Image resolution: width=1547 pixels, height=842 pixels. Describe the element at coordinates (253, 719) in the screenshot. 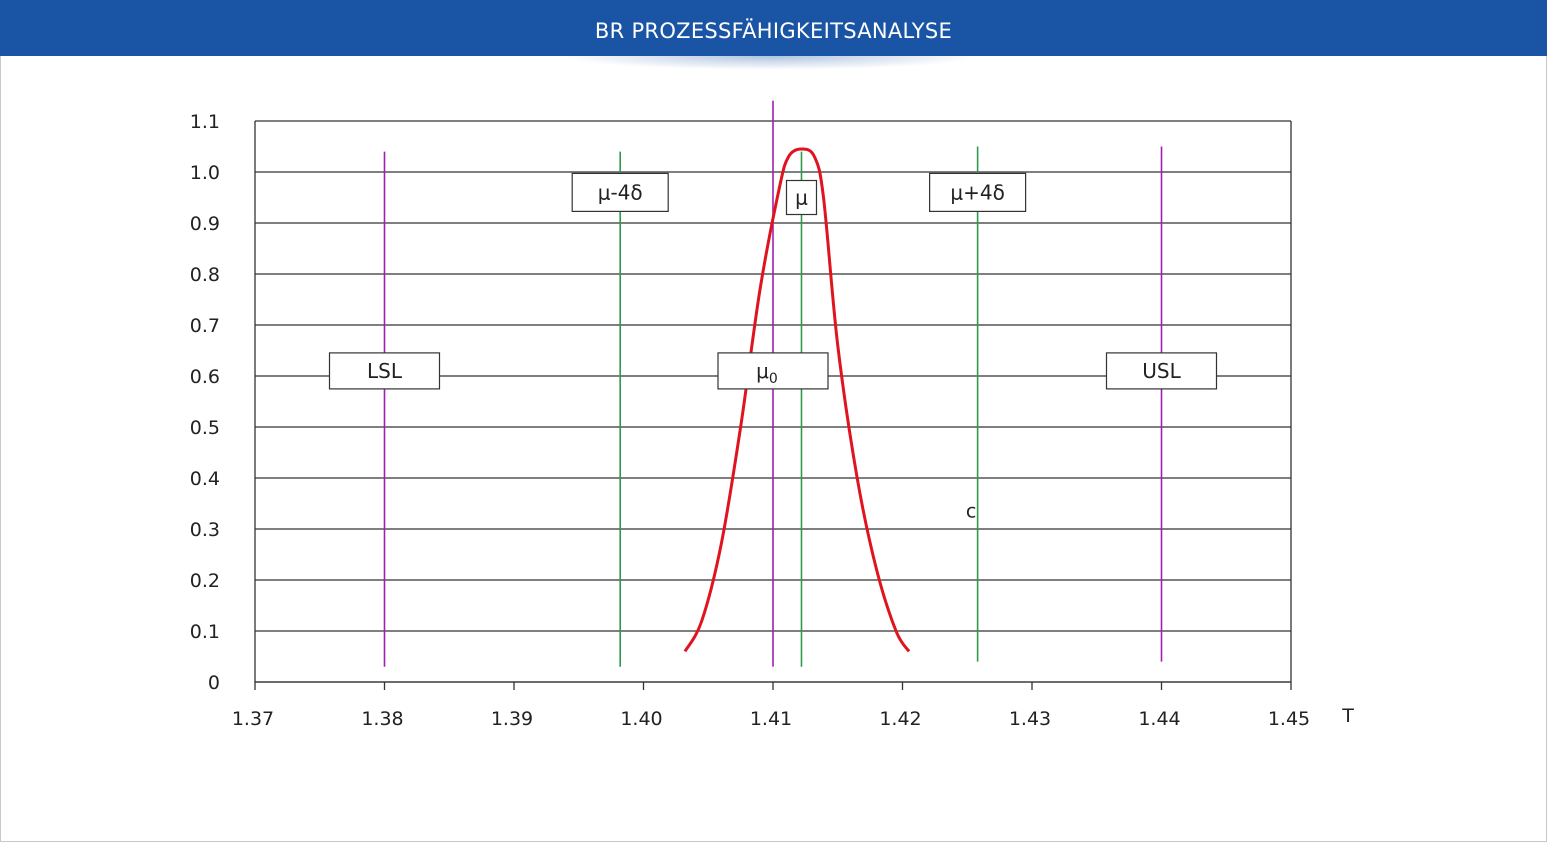

I see `x-tick-label: 1.37` at that location.